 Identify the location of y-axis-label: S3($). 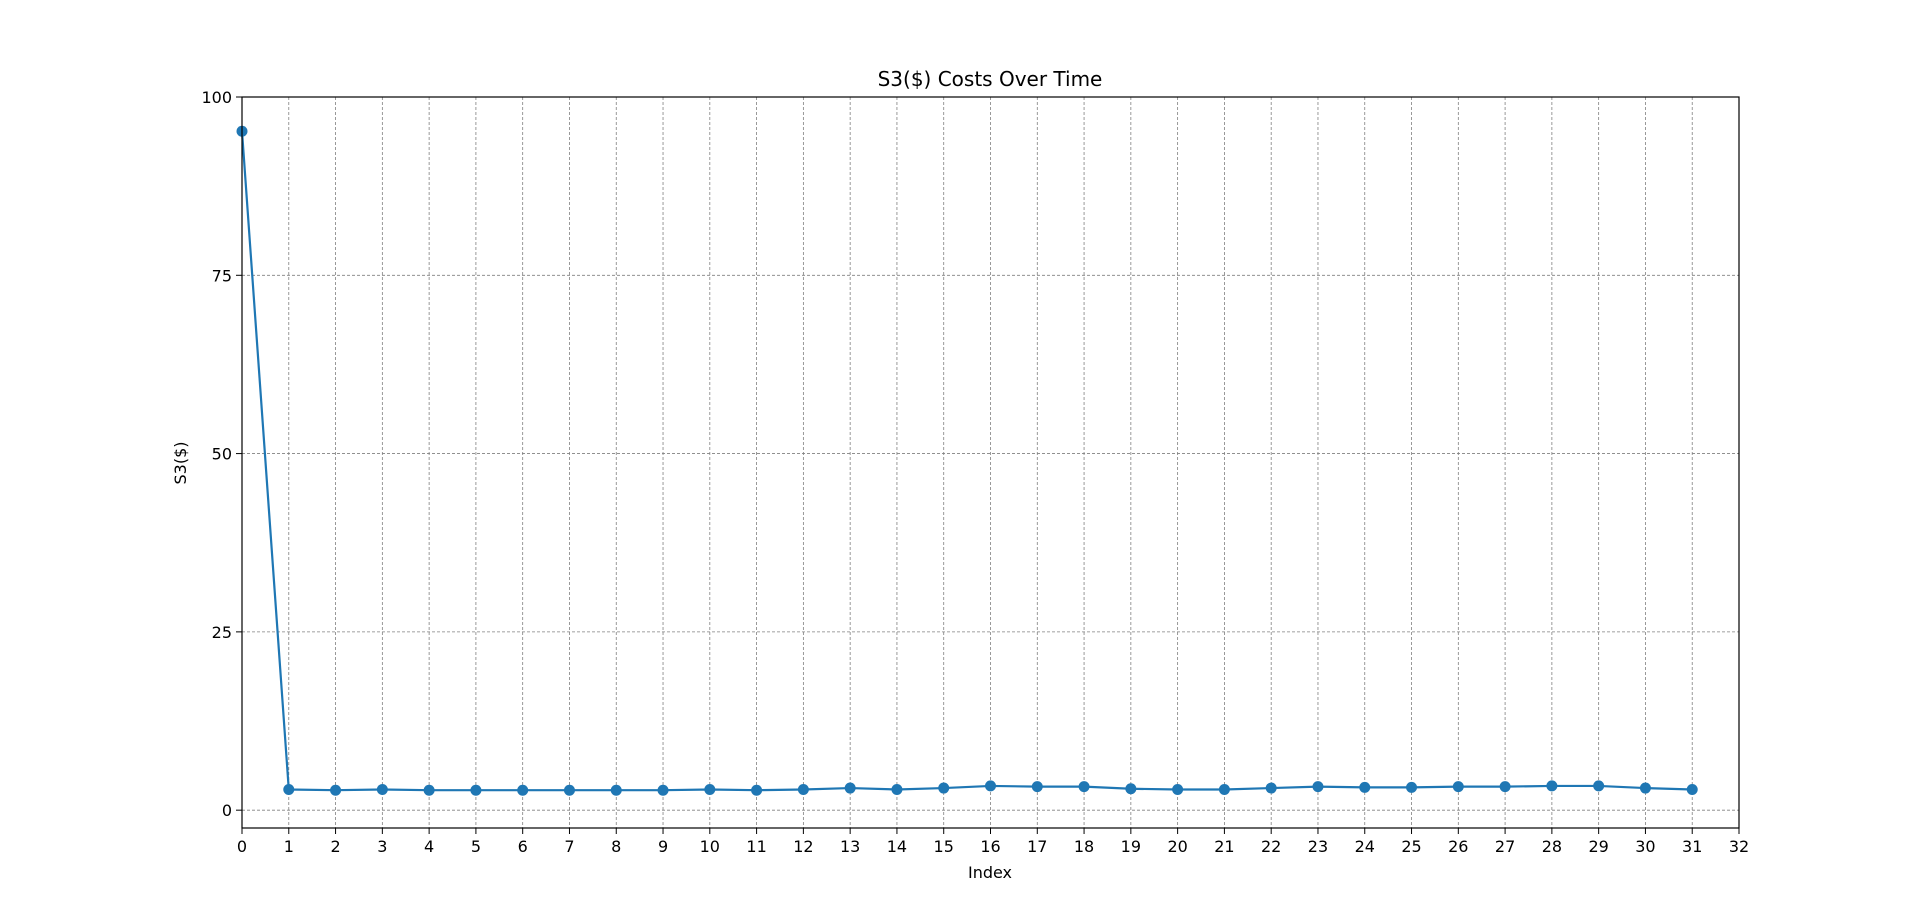
(180, 463).